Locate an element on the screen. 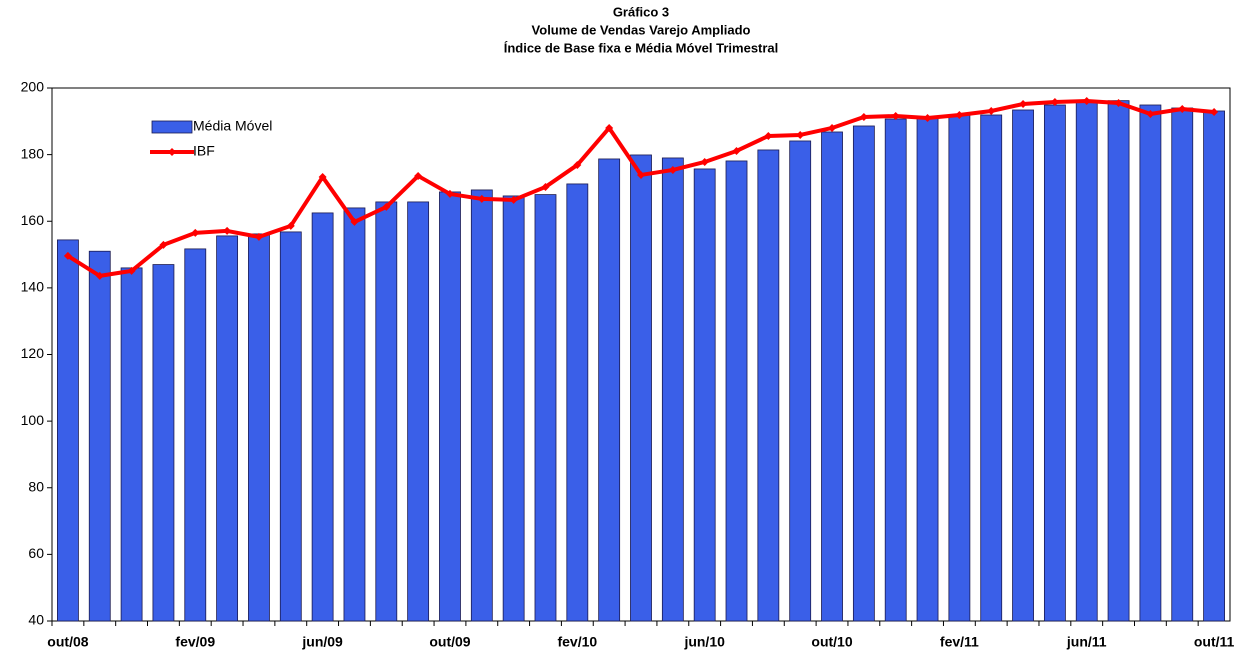 The height and width of the screenshot is (654, 1245). legend-label: IBF is located at coordinates (204, 151).